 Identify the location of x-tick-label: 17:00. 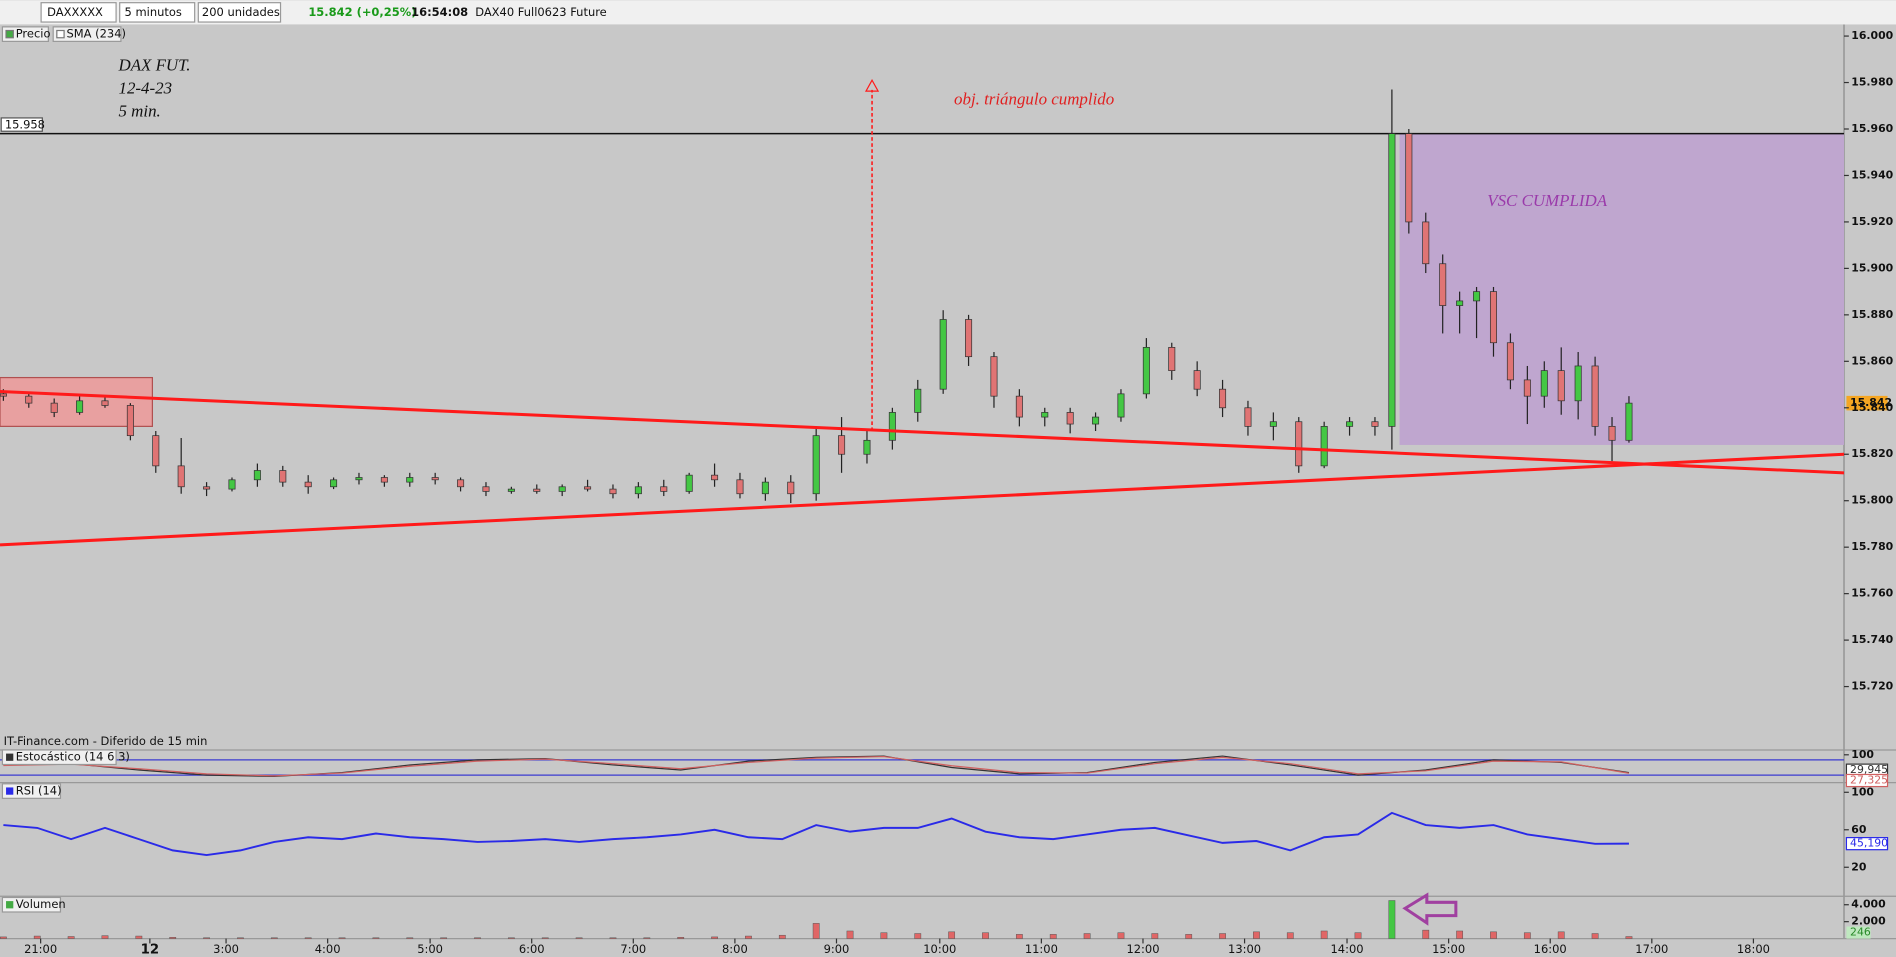
(1651, 949).